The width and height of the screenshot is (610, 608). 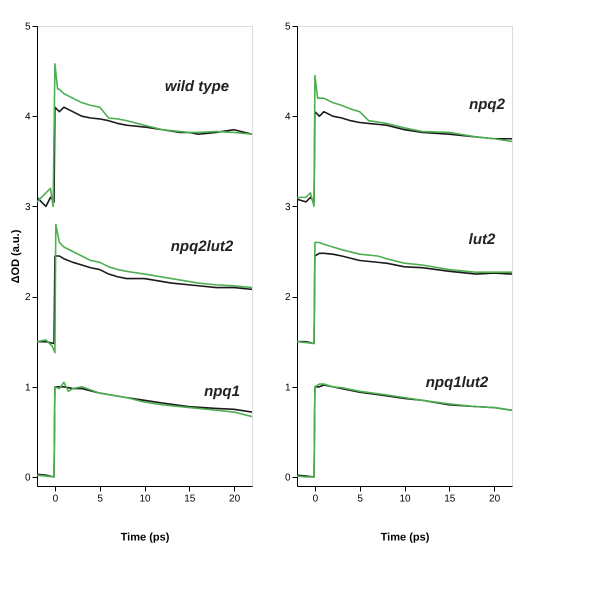 What do you see at coordinates (457, 382) in the screenshot?
I see `annotation: npq1lut2` at bounding box center [457, 382].